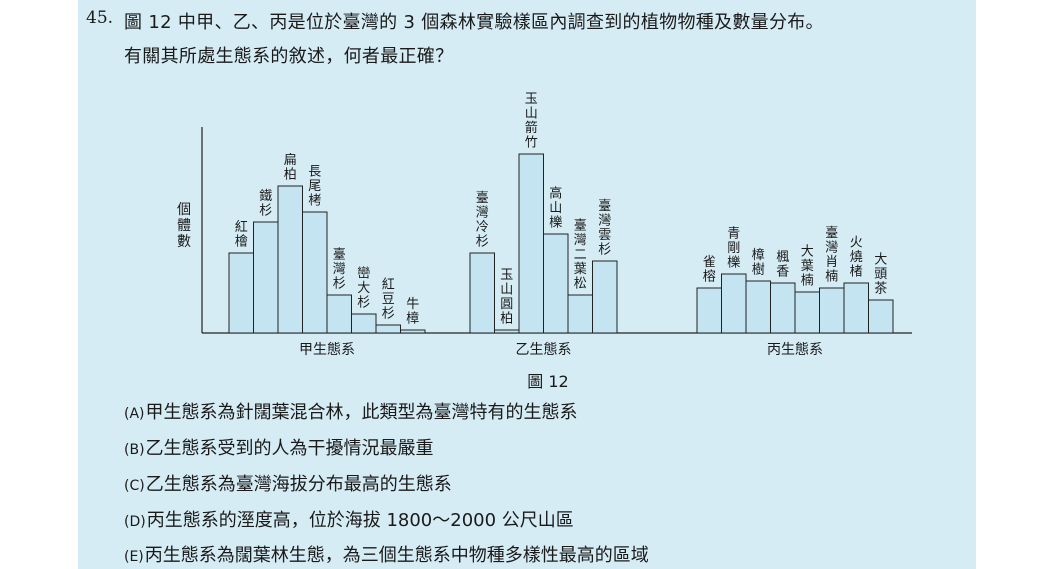 The height and width of the screenshot is (569, 1038). I want to click on species-label-char: 巒, so click(363, 274).